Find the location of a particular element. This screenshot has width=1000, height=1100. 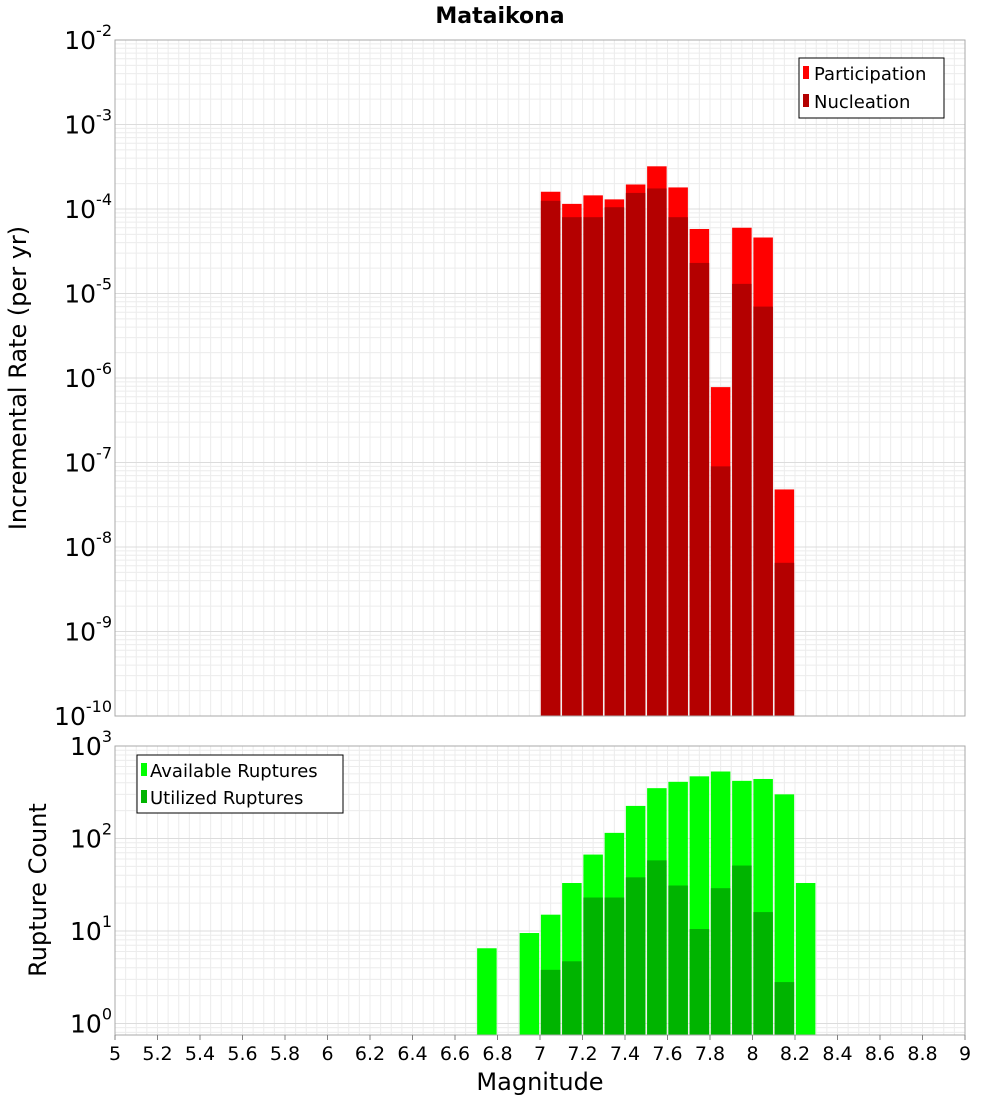

chart-title: Mataikona is located at coordinates (499, 16).